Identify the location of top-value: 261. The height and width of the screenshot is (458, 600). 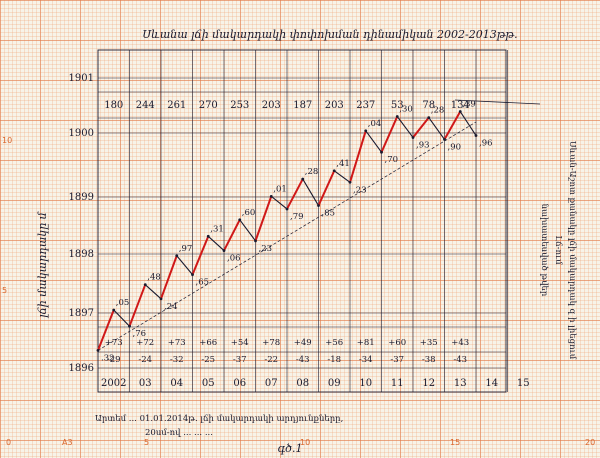
(176, 105).